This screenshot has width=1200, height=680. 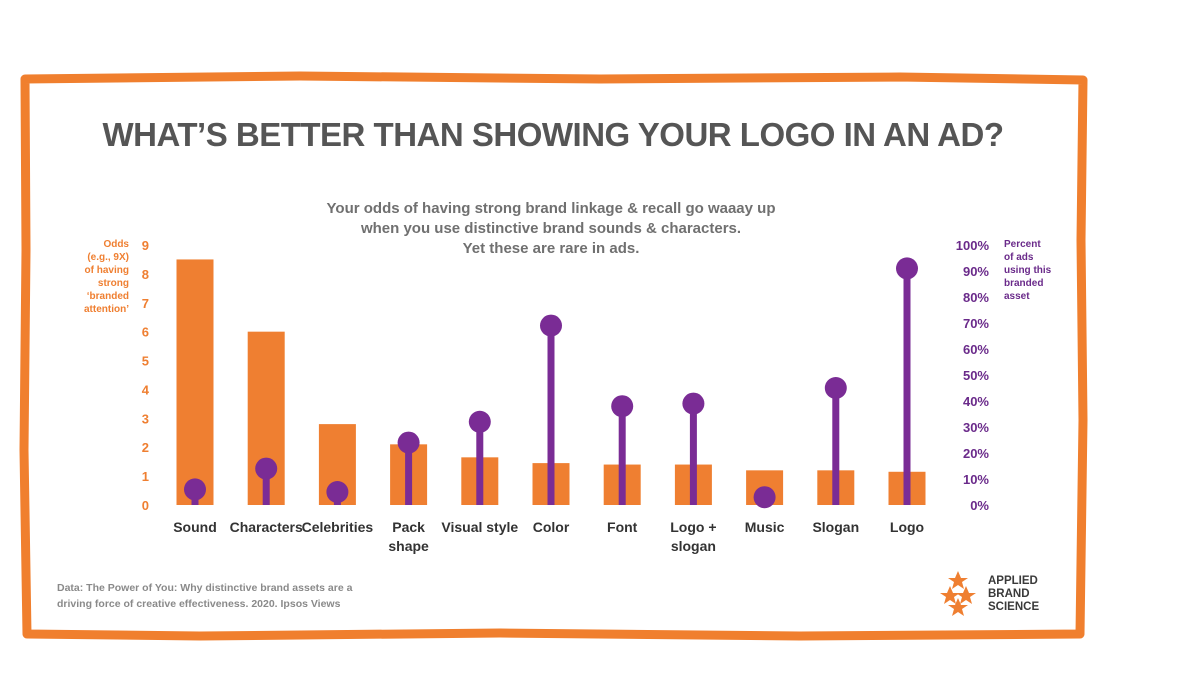 I want to click on right-axis-label-line: using this, so click(x=1028, y=270).